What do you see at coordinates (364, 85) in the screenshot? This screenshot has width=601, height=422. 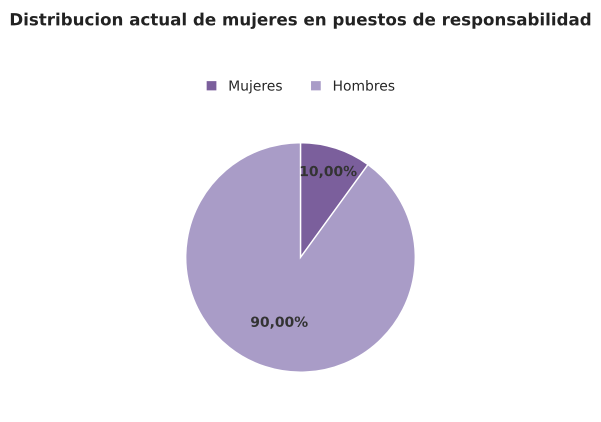 I see `legend-label: Hombres` at bounding box center [364, 85].